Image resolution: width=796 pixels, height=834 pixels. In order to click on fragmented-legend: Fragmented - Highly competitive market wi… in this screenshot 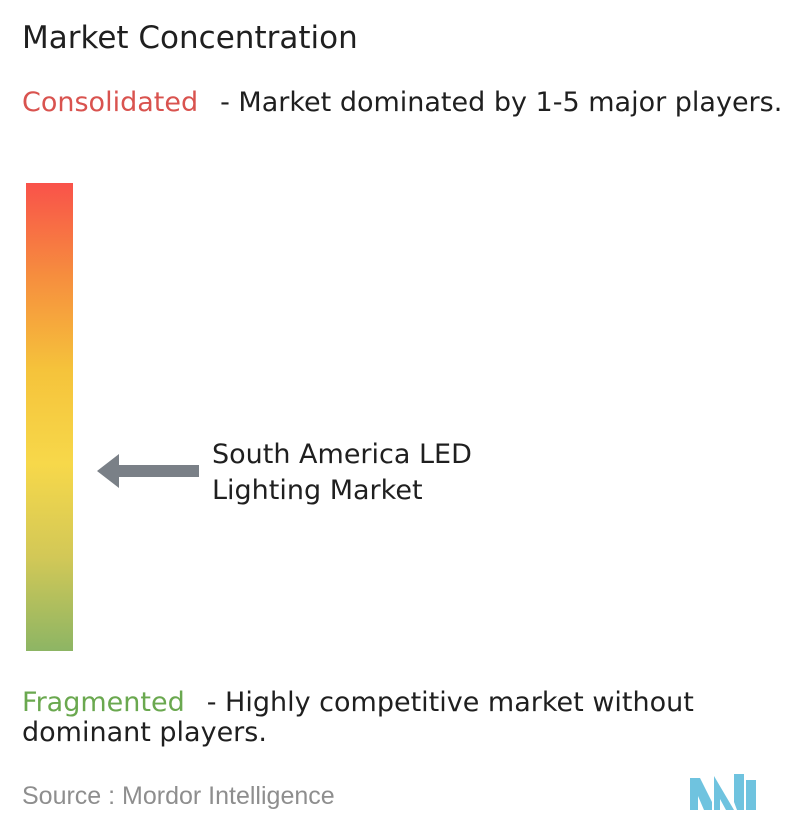, I will do `click(407, 718)`.